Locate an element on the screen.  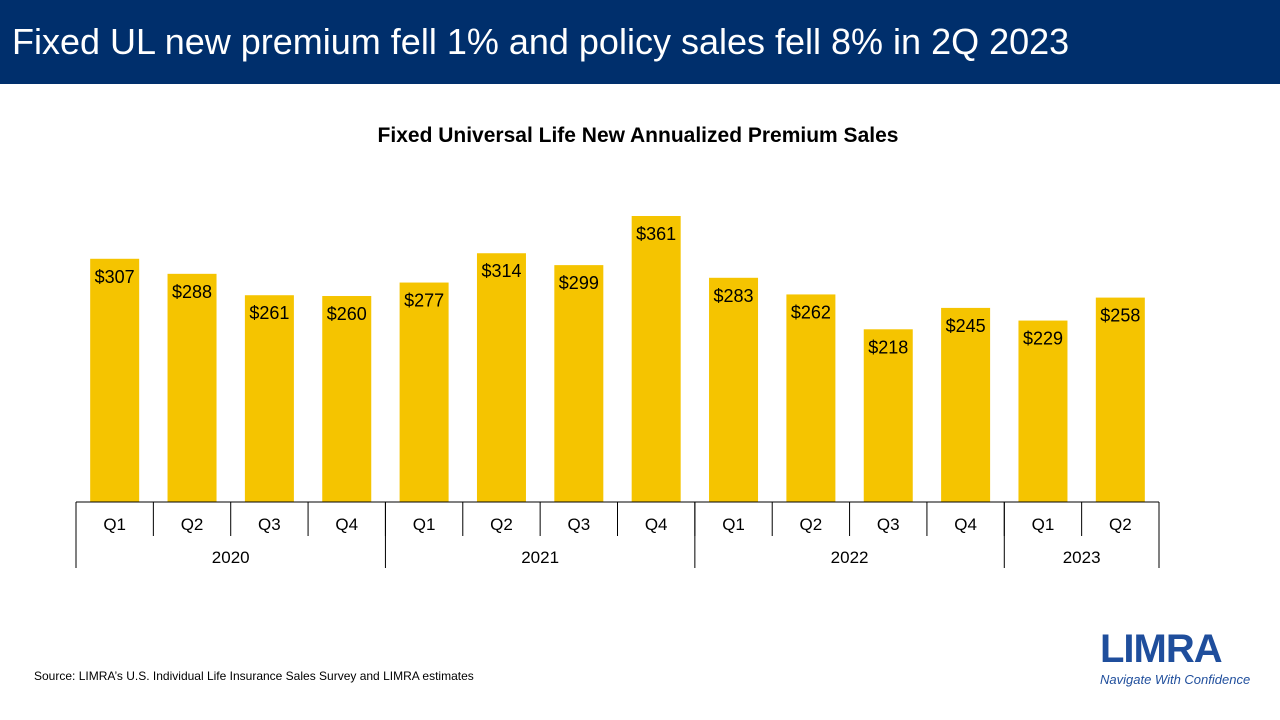
data-label: $245 is located at coordinates (966, 326).